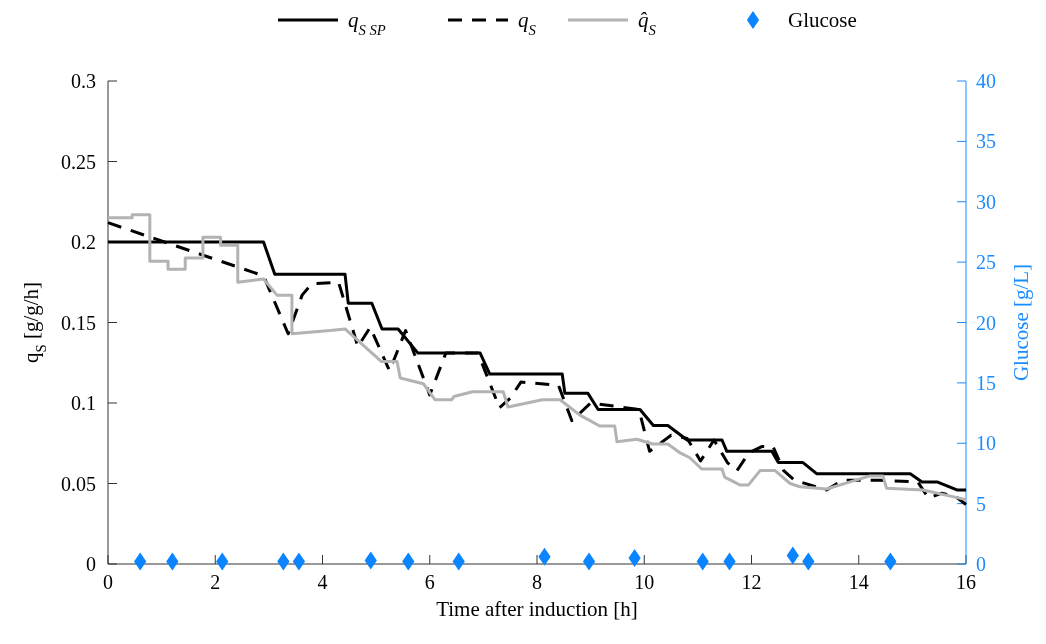 This screenshot has width=1046, height=644. Describe the element at coordinates (537, 609) in the screenshot. I see `x-axis-title: Time after induction [h]` at that location.